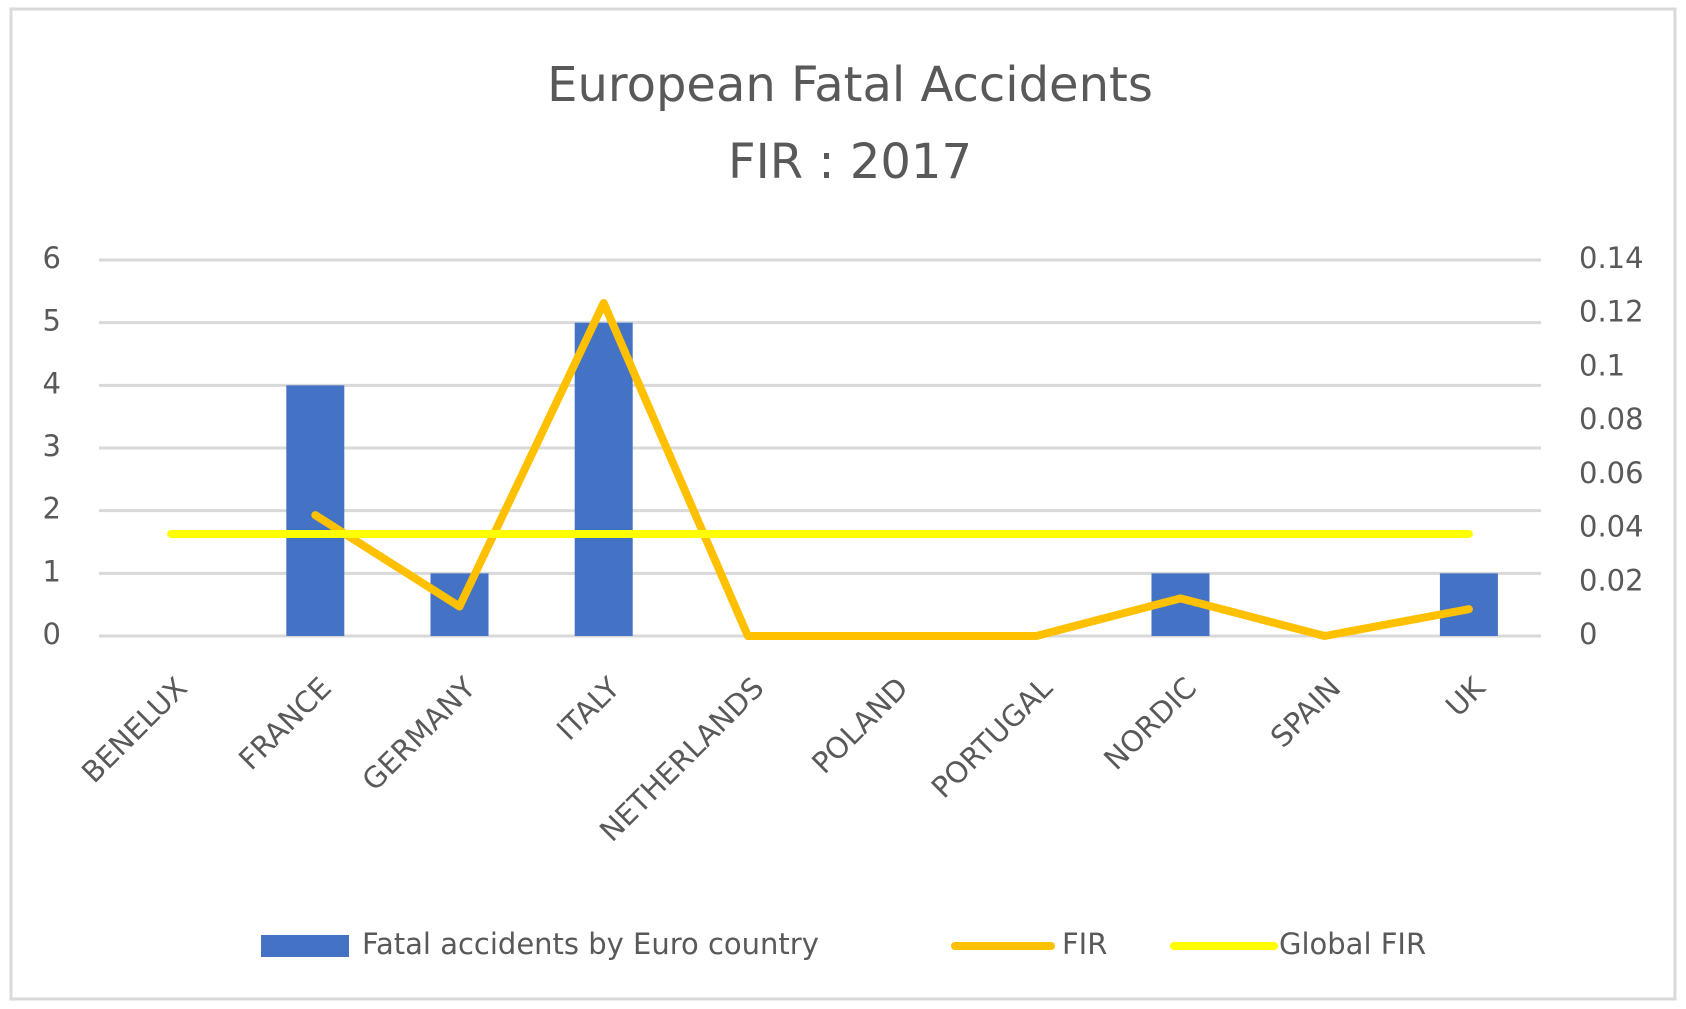 Image resolution: width=1686 pixels, height=1009 pixels. Describe the element at coordinates (305, 946) in the screenshot. I see `legend-swatch` at that location.